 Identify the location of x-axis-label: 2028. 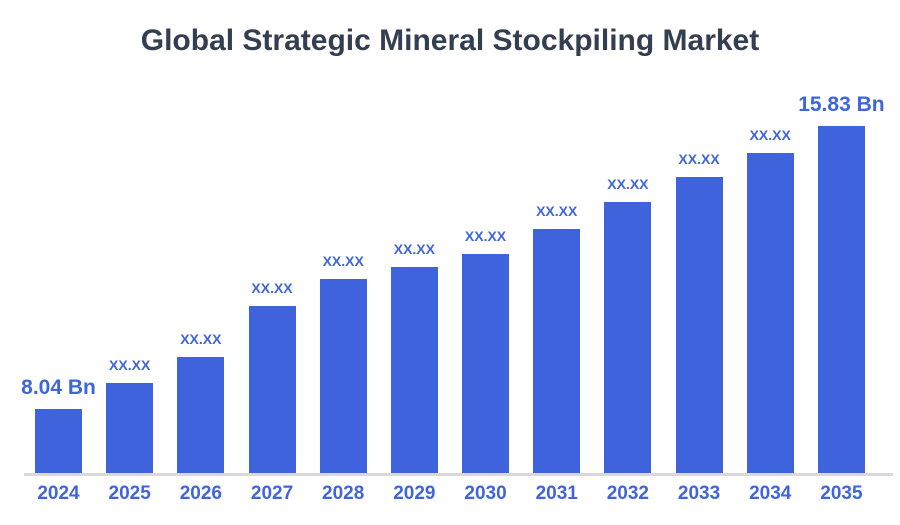
(343, 494).